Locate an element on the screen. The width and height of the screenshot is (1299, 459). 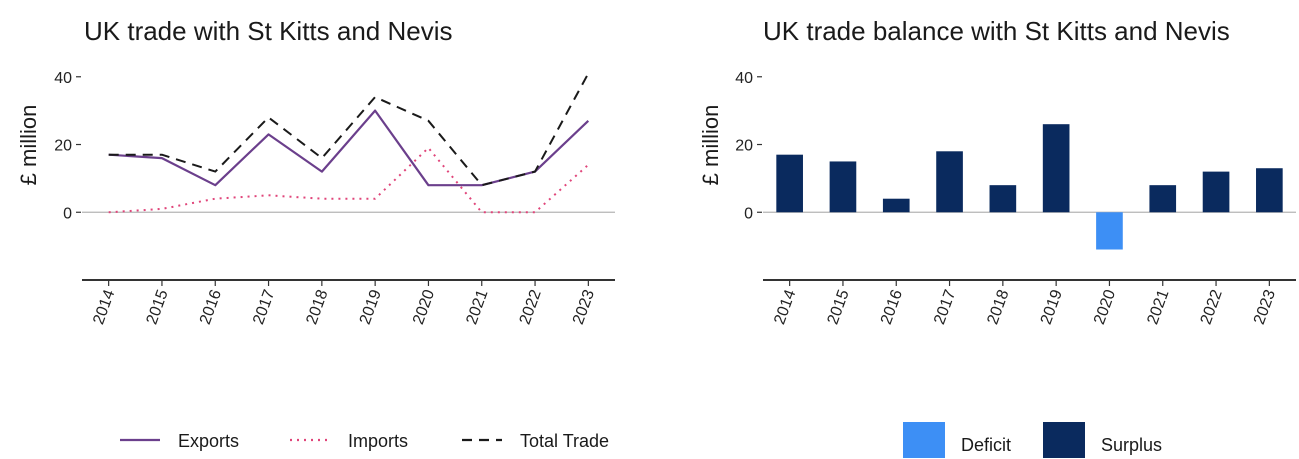
series-line-exports is located at coordinates (349, 148).